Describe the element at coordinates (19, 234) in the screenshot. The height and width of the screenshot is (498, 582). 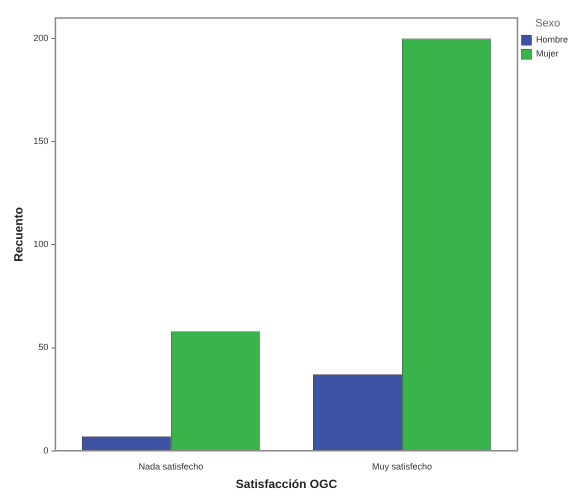
I see `y-axis-title: Recuento` at that location.